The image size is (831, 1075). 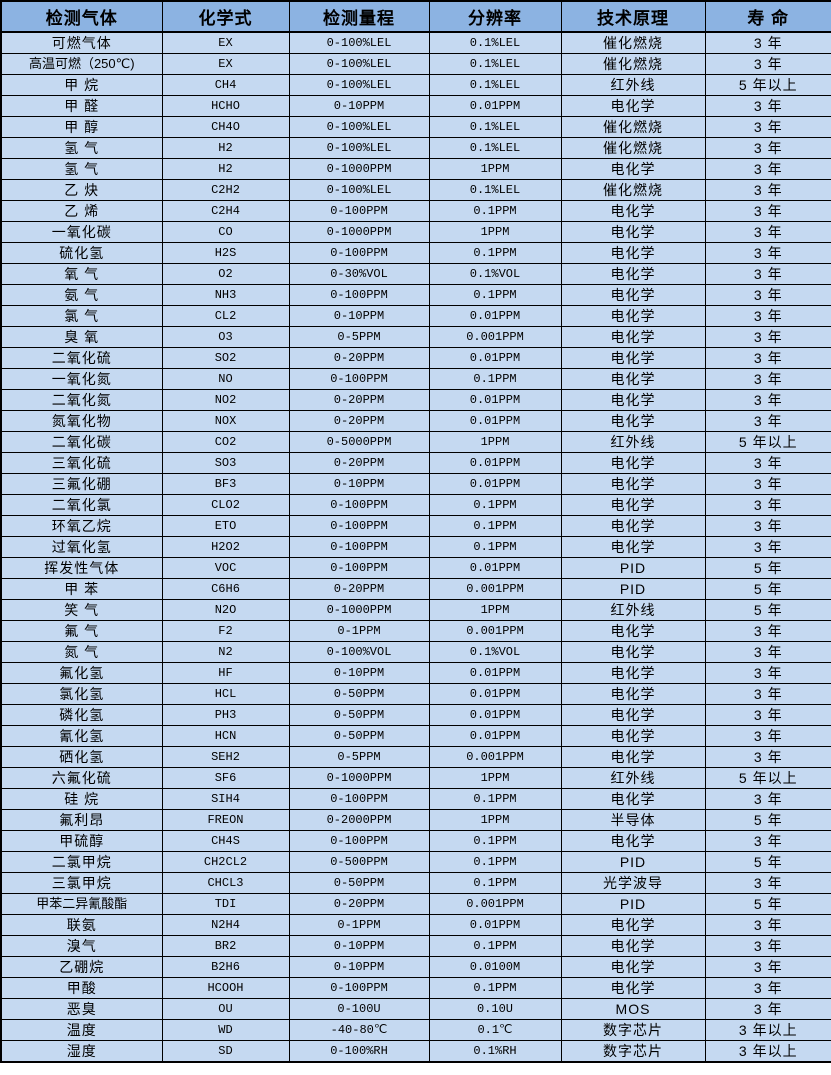 What do you see at coordinates (767, 1051) in the screenshot?
I see `cell-lifespan: 3 年以上` at bounding box center [767, 1051].